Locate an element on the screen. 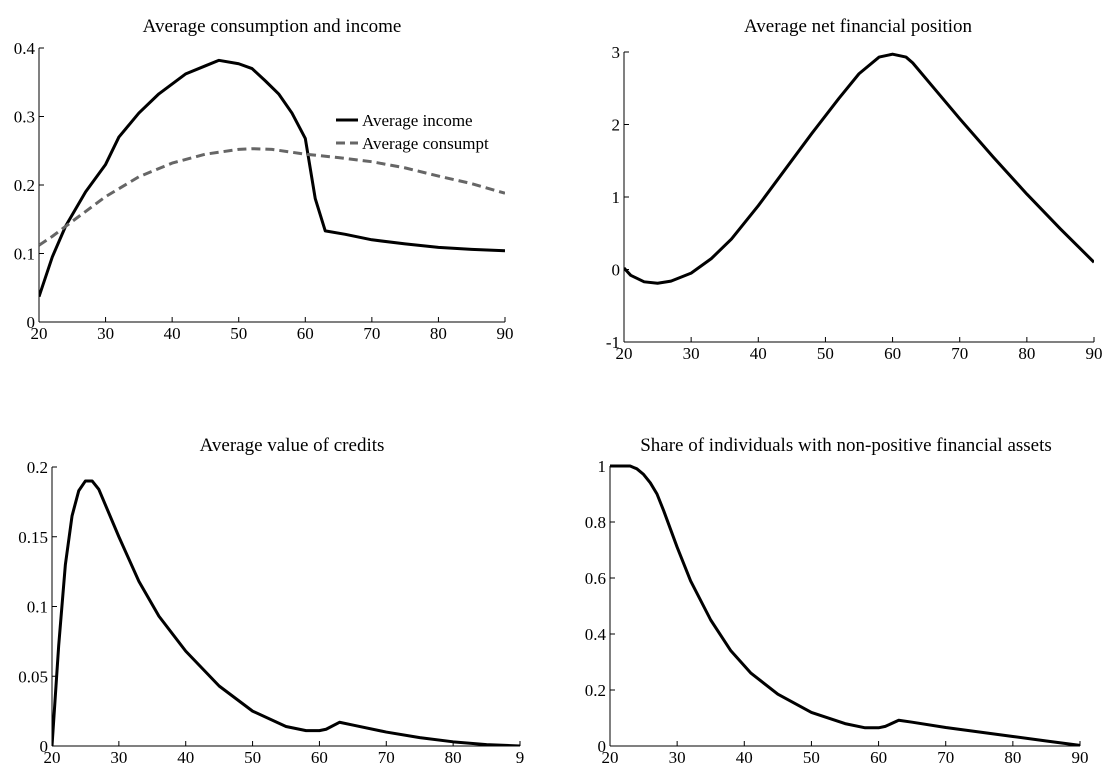  legend: Average income Average consumpt is located at coordinates (412, 132).